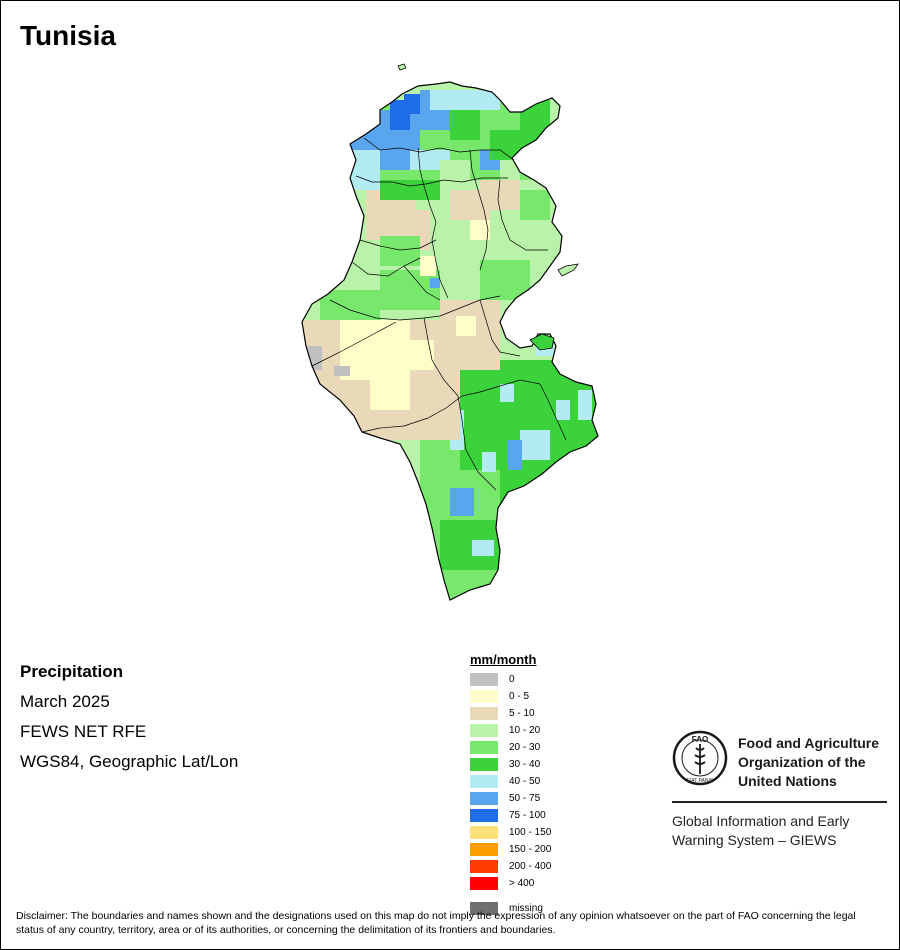 This screenshot has height=950, width=900. I want to click on legend-label: 200 - 400, so click(530, 866).